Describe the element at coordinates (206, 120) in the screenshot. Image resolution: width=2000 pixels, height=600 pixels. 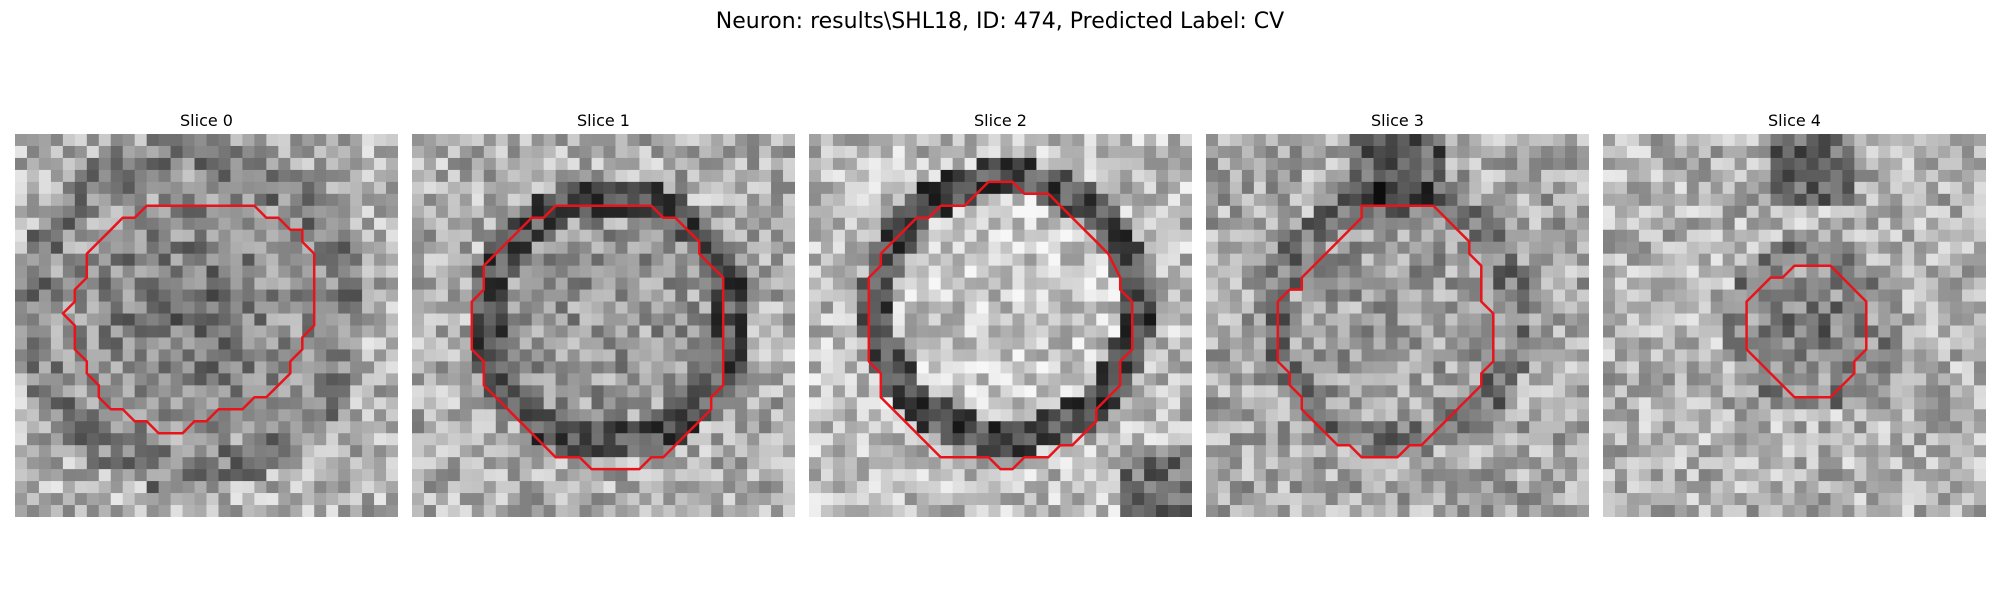
I see `slice-title: Slice 0` at that location.